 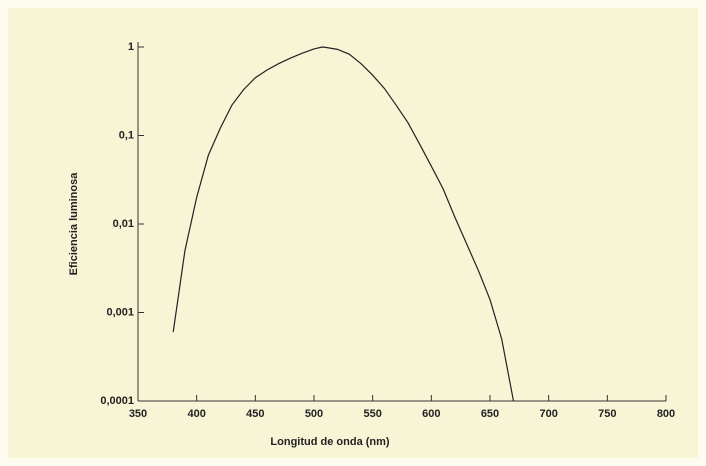 I want to click on y-tick-label: 0,0001, so click(x=117, y=401).